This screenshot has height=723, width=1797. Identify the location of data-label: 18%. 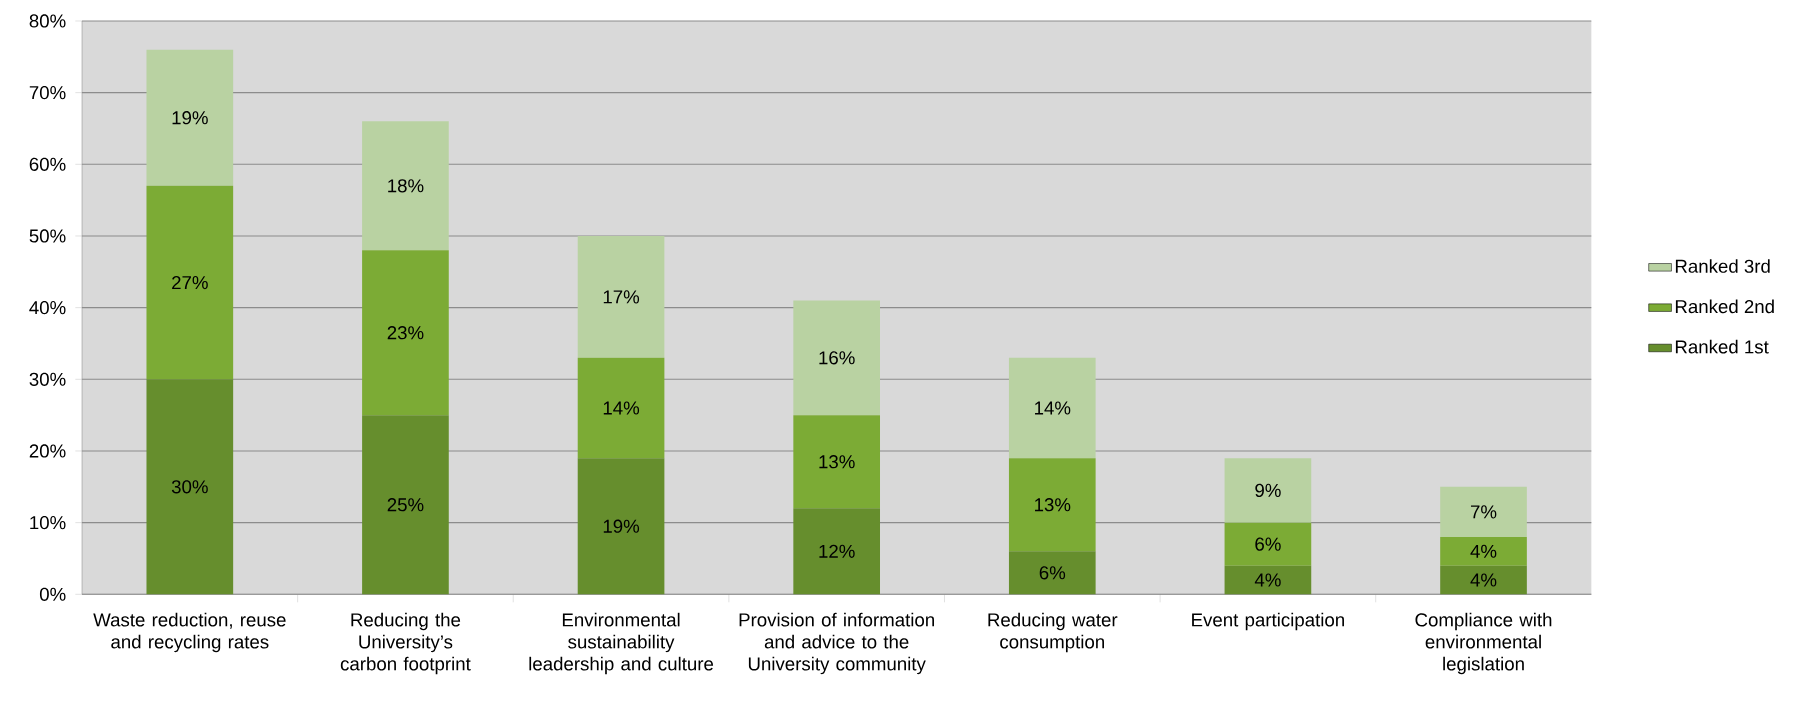
(406, 186).